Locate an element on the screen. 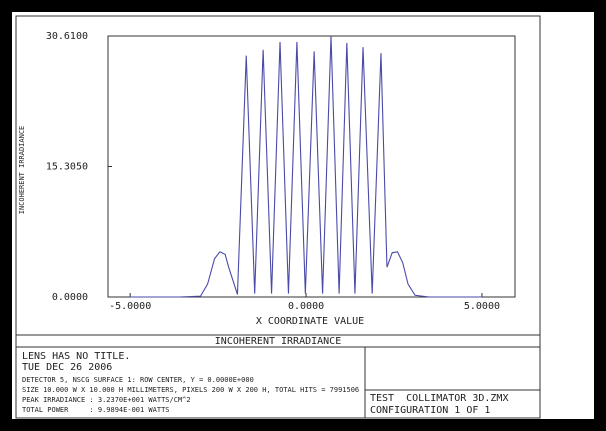 This screenshot has height=431, width=606. y-axis-label: INCOHERENT IRRADIANCE is located at coordinates (22, 170).